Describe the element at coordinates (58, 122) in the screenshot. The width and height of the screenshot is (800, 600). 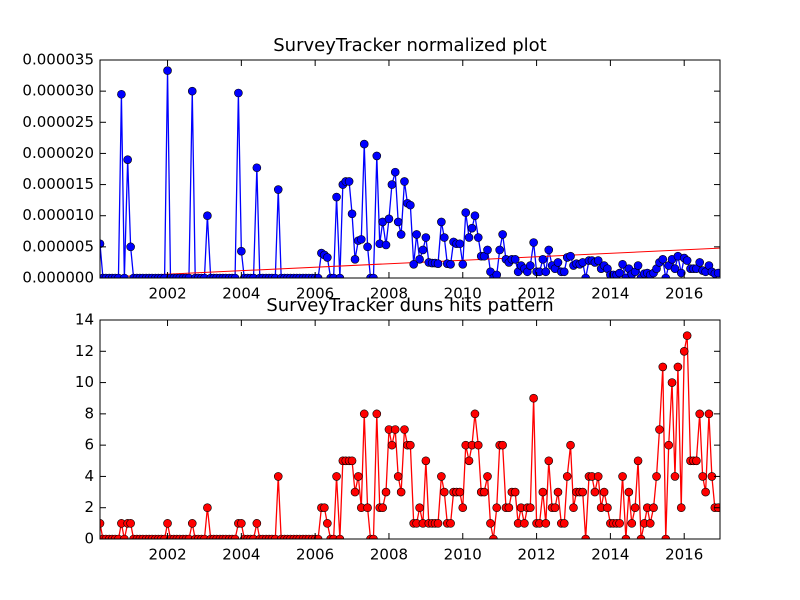
I see `y-tick-label: 0.000025` at that location.